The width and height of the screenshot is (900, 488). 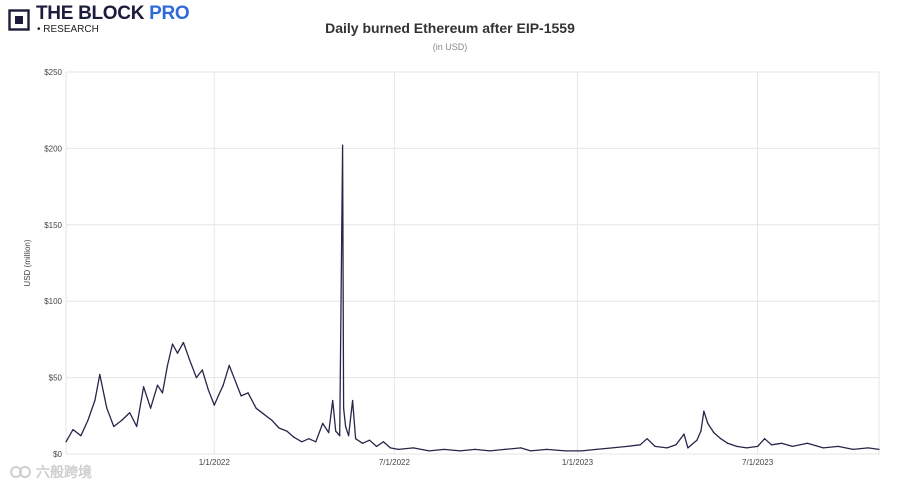 I want to click on brand-subtitle: • RESEARCH, so click(x=68, y=29).